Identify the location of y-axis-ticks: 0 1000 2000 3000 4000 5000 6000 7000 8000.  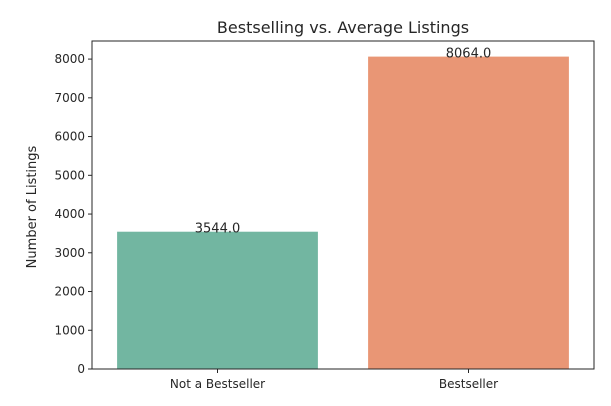
(73, 214).